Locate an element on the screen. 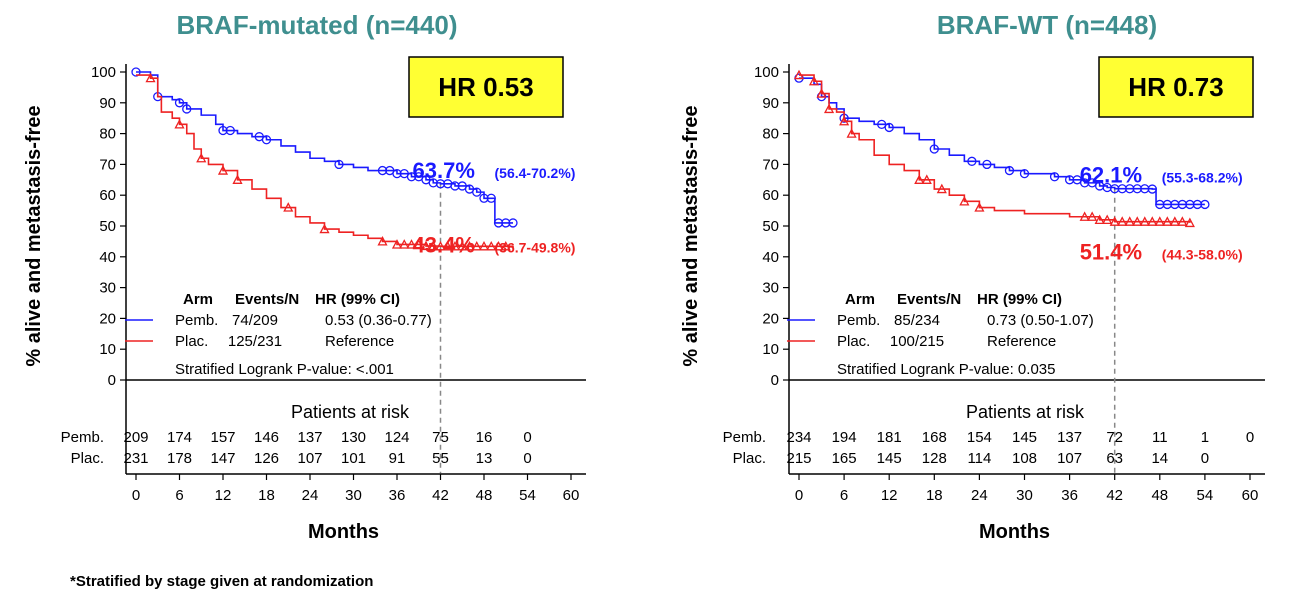  at-risk-value: 128 is located at coordinates (934, 458).